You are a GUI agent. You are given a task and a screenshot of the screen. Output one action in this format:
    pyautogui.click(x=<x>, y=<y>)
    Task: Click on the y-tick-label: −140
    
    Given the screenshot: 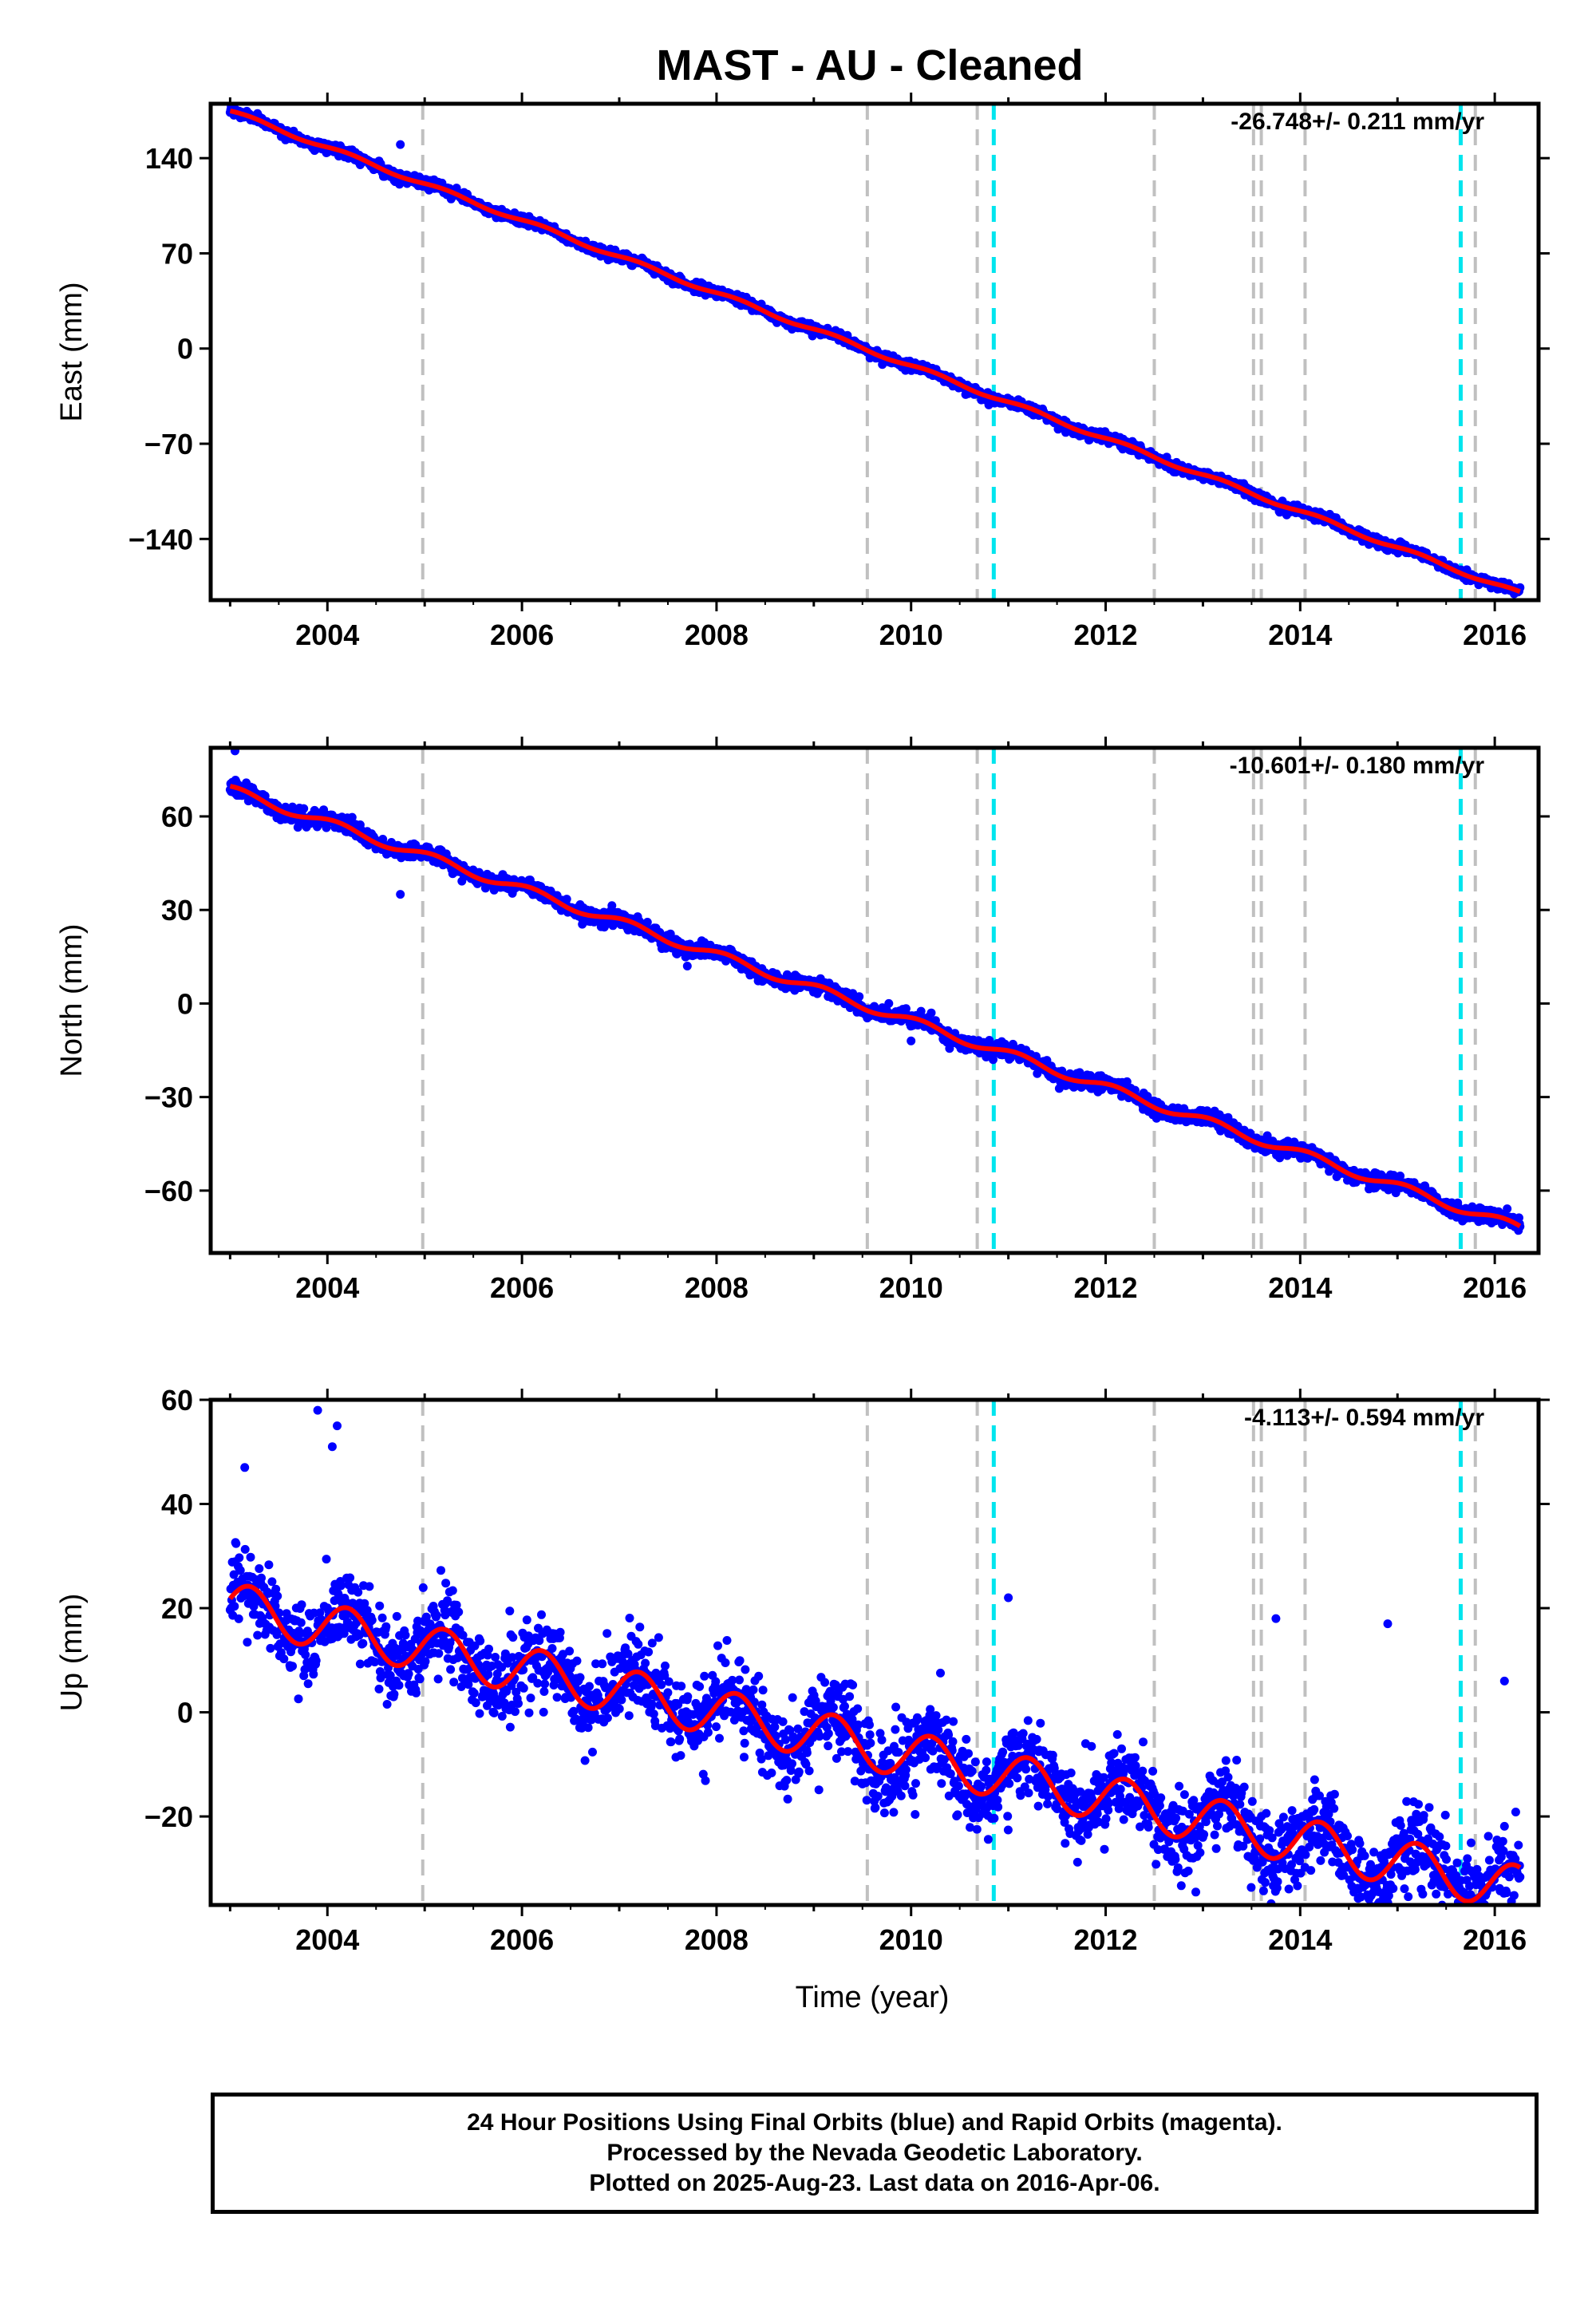 What is the action you would take?
    pyautogui.click(x=160, y=539)
    